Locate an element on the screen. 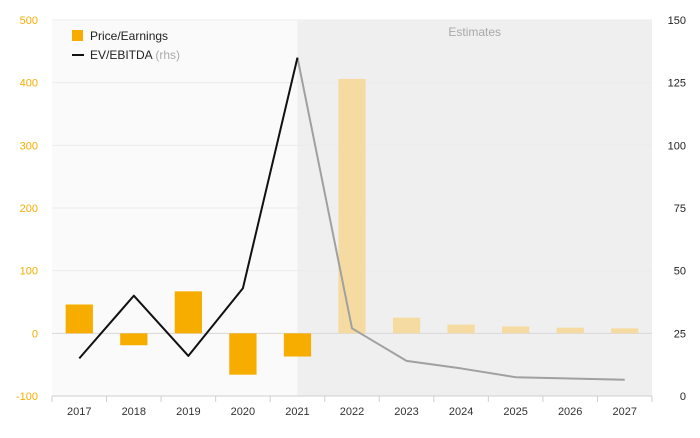 Image resolution: width=700 pixels, height=438 pixels. y-right-tick-label: 0 is located at coordinates (683, 397).